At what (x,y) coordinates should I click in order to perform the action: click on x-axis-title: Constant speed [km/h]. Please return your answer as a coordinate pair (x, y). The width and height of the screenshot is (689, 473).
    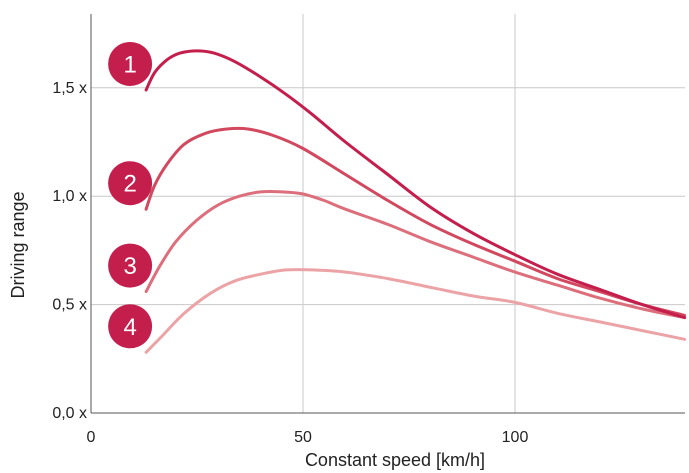
    Looking at the image, I should click on (395, 460).